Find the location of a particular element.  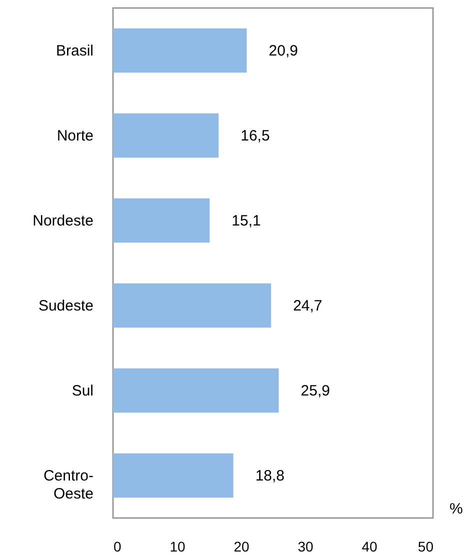

data-label: 24,7 is located at coordinates (307, 306).